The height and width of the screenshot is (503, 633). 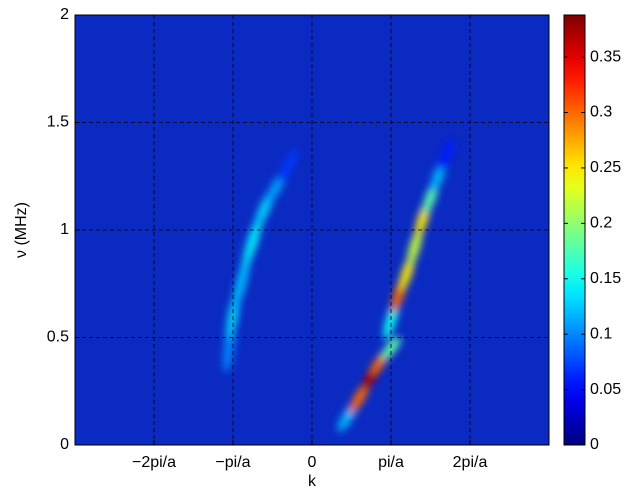 What do you see at coordinates (64, 14) in the screenshot?
I see `y-tick-label: 2` at bounding box center [64, 14].